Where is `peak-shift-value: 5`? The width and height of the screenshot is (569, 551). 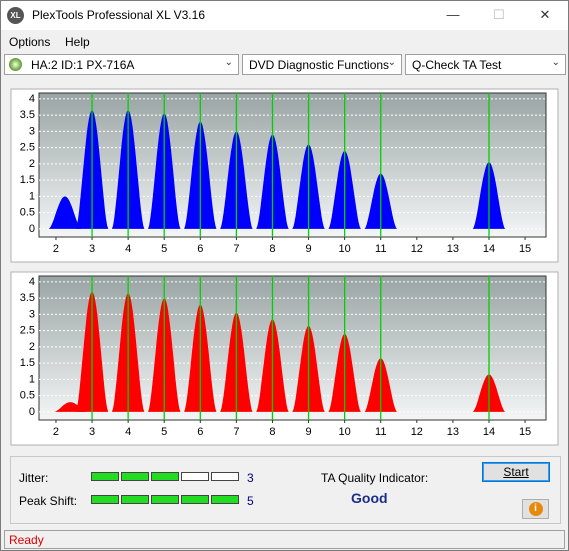 peak-shift-value: 5 is located at coordinates (250, 501).